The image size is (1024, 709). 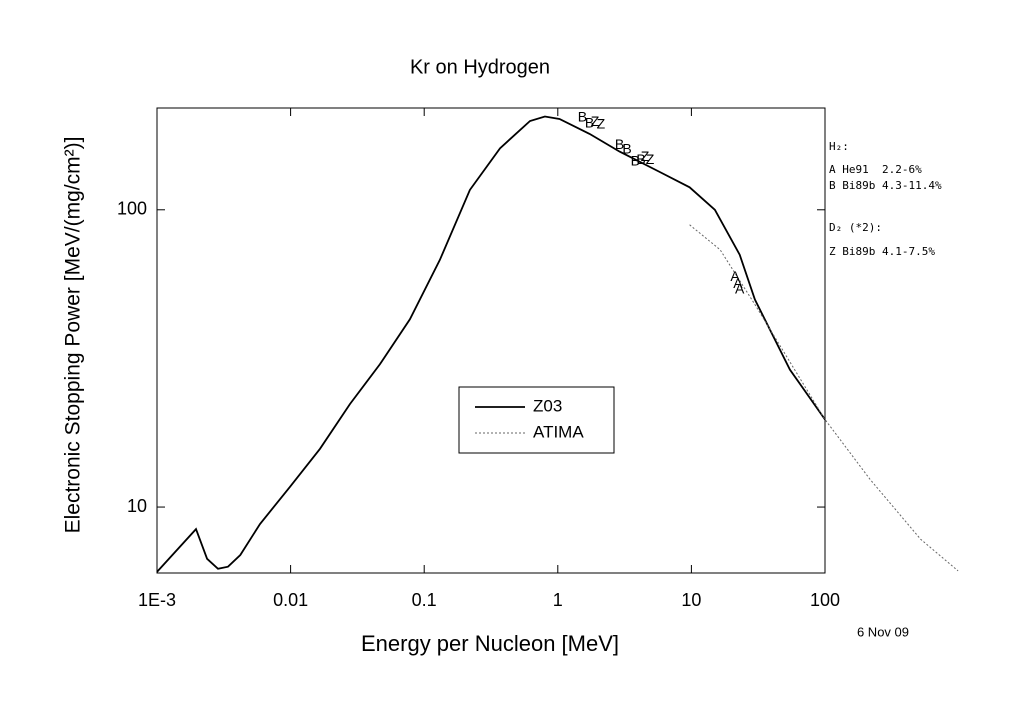 What do you see at coordinates (875, 169) in the screenshot?
I see `annotation: A He91 2.2-6%` at bounding box center [875, 169].